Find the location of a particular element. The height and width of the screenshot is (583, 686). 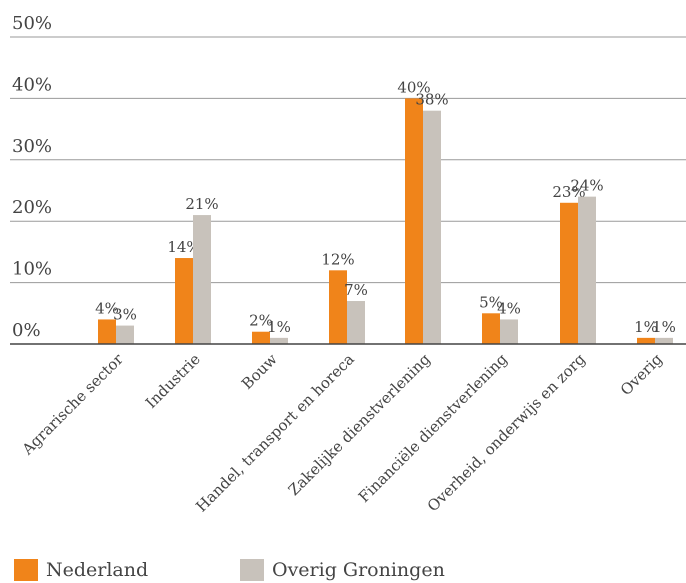

y-tick-label: 50% is located at coordinates (32, 23).